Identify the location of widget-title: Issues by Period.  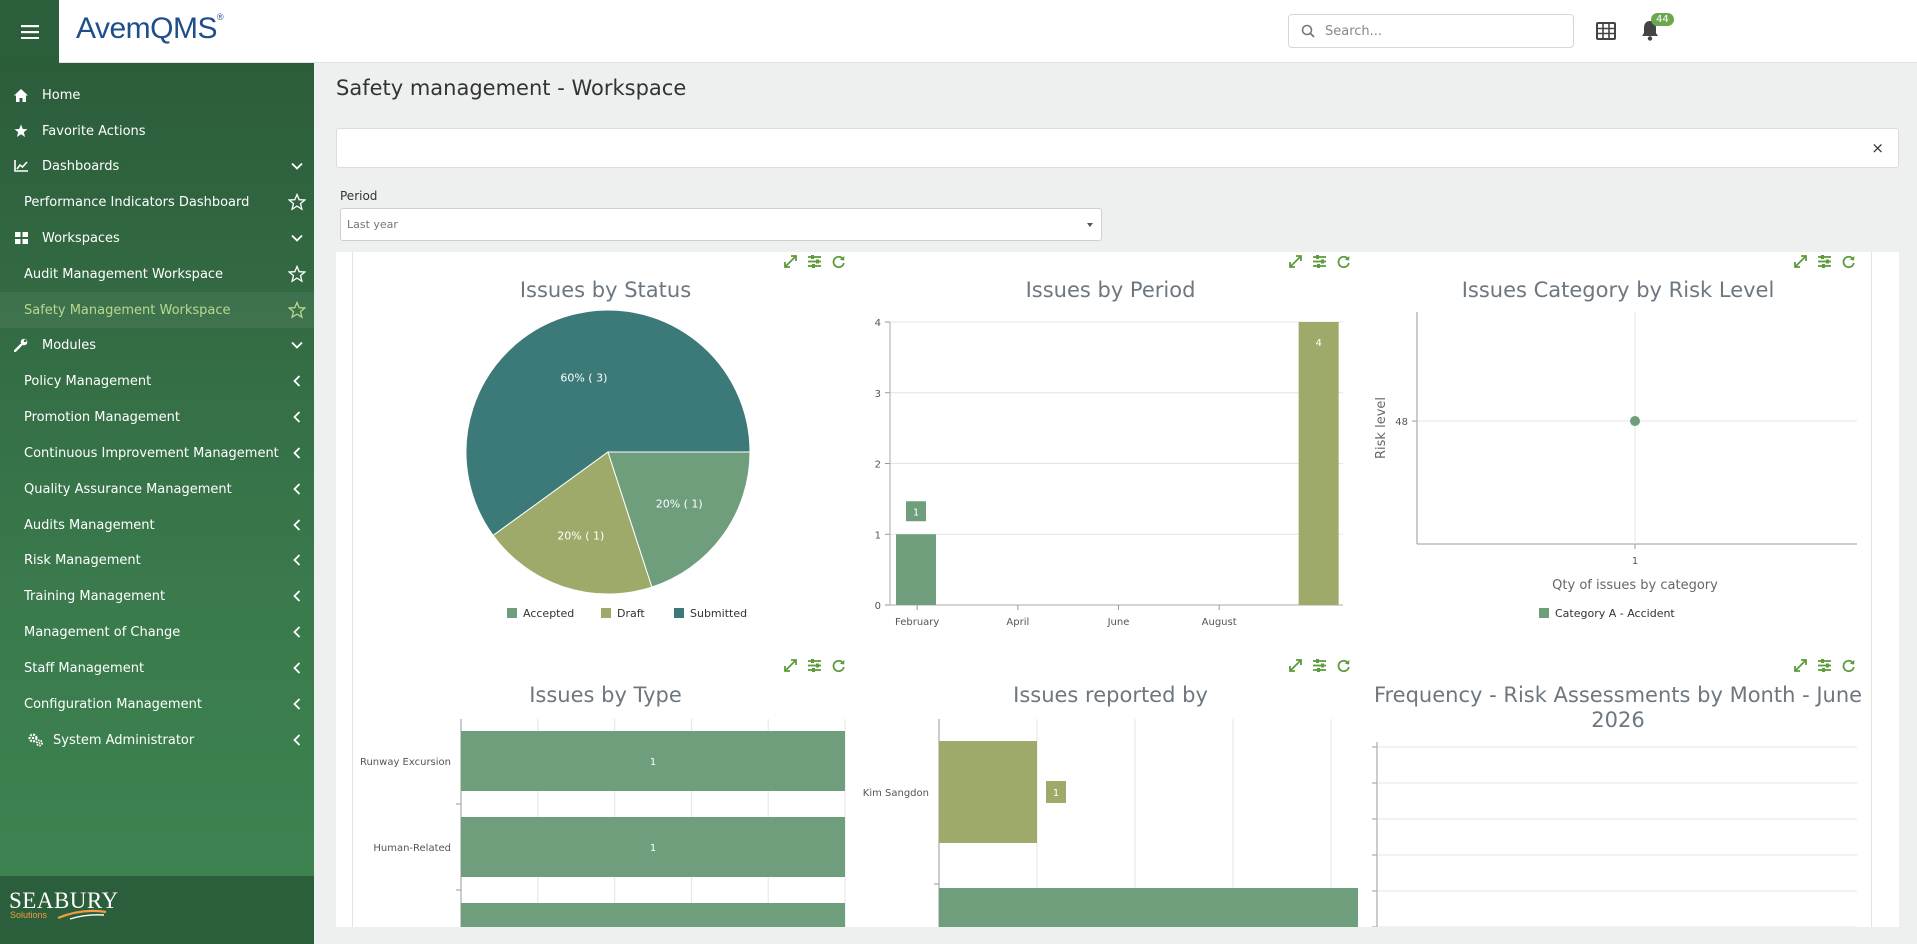
(1110, 290).